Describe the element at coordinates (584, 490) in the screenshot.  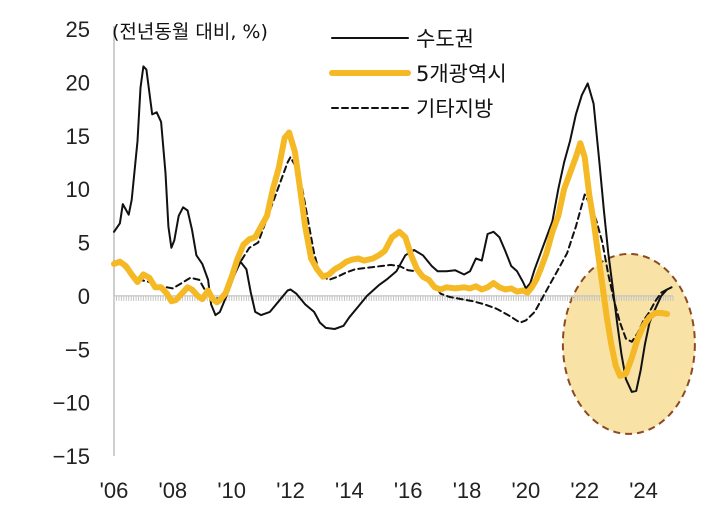
I see `x-tick-label: '22` at that location.